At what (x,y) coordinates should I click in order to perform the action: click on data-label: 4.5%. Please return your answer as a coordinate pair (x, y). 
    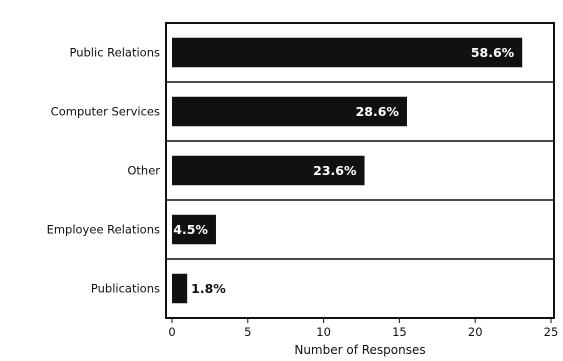
    Looking at the image, I should click on (190, 229).